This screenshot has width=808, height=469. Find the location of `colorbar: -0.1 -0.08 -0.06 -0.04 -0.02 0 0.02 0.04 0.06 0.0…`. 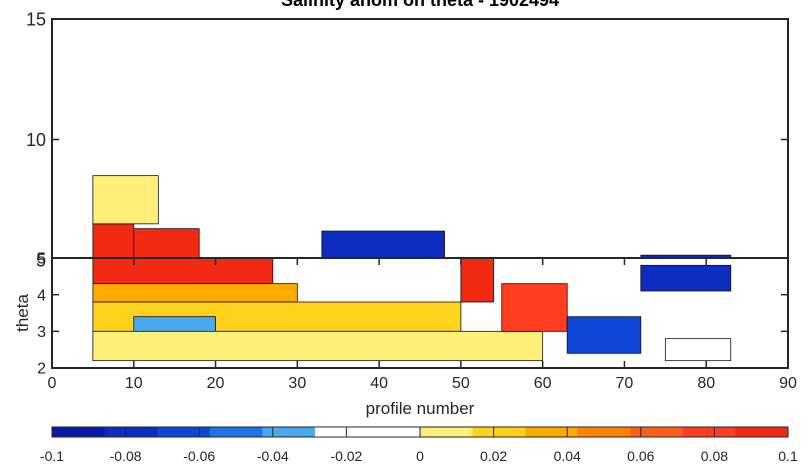

colorbar: -0.1 -0.08 -0.06 -0.04 -0.02 0 0.02 0.04 0.06 0.0… is located at coordinates (419, 445).